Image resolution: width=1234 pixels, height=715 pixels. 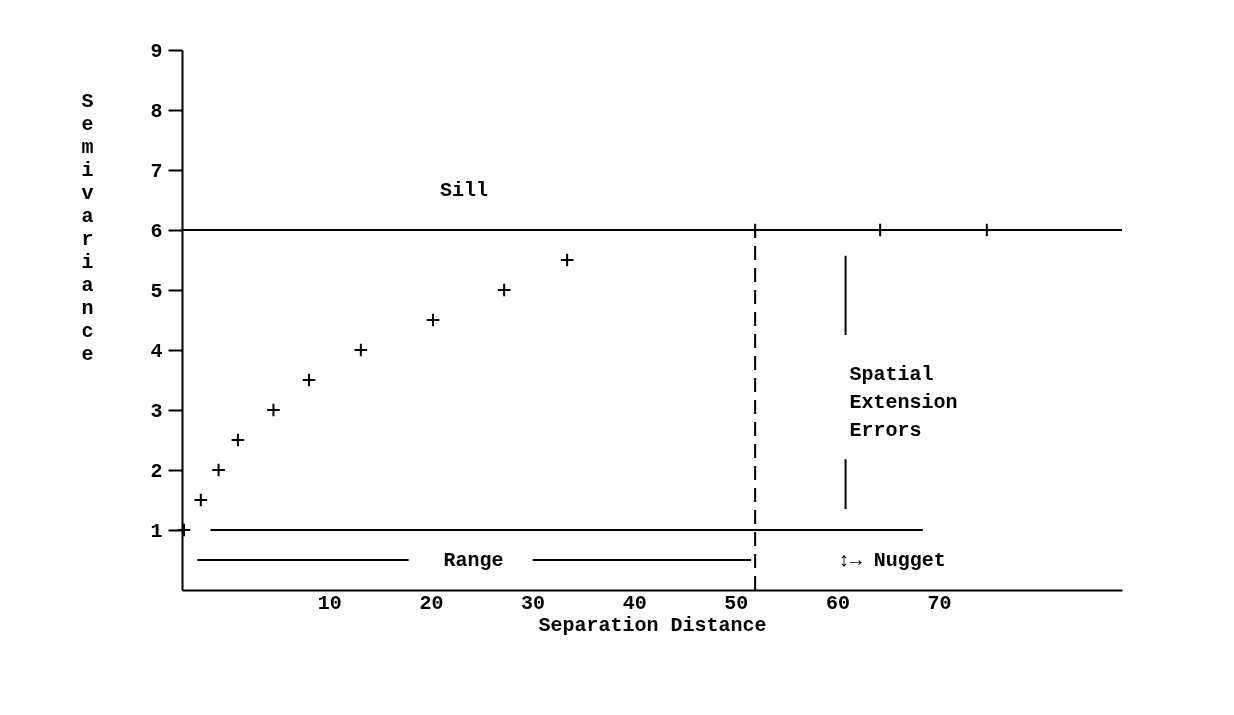 I want to click on x-tick-label: 50, so click(x=736, y=603).